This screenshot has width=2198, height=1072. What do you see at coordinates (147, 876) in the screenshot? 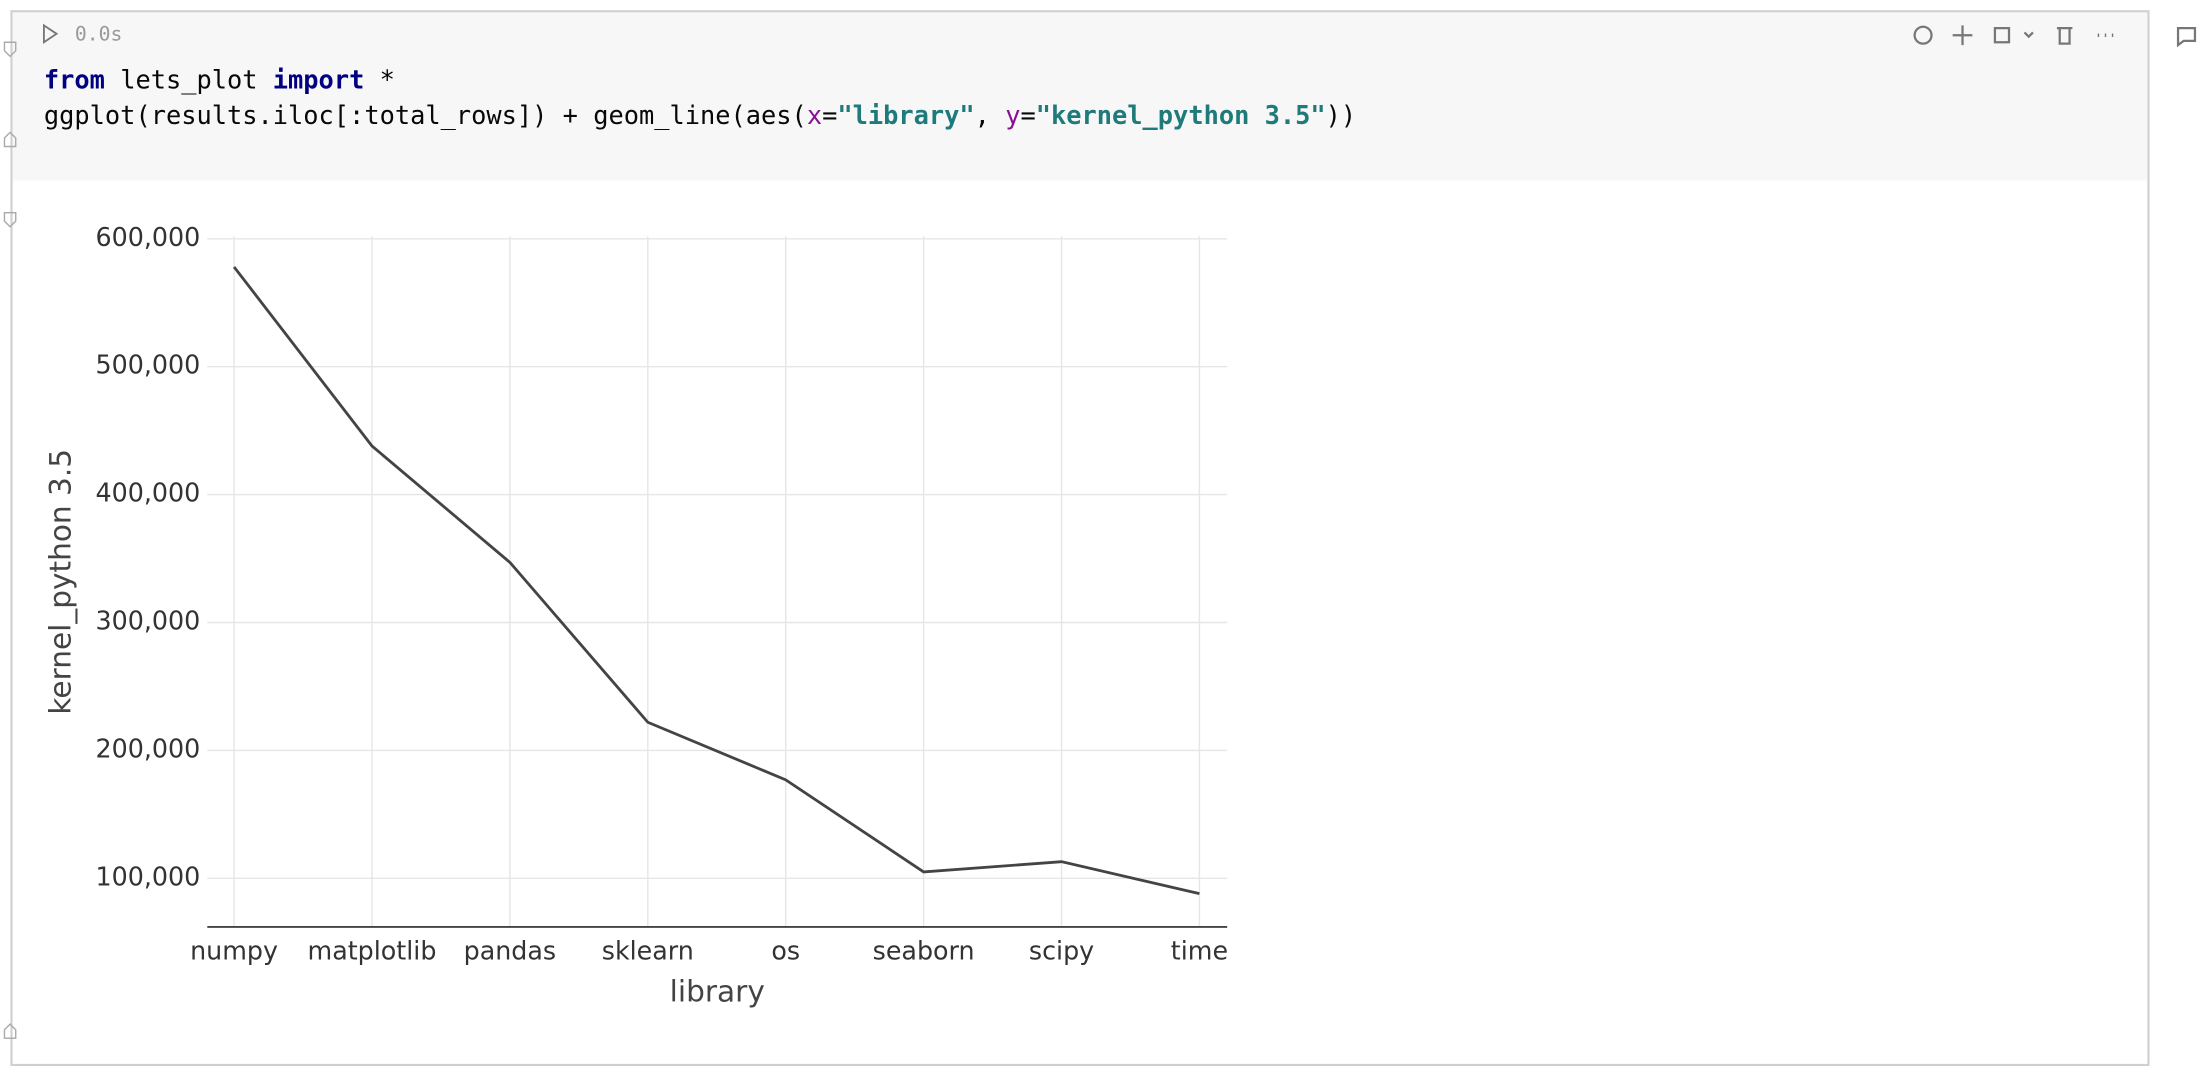
I see `y-tick-label: 100,000` at bounding box center [147, 876].